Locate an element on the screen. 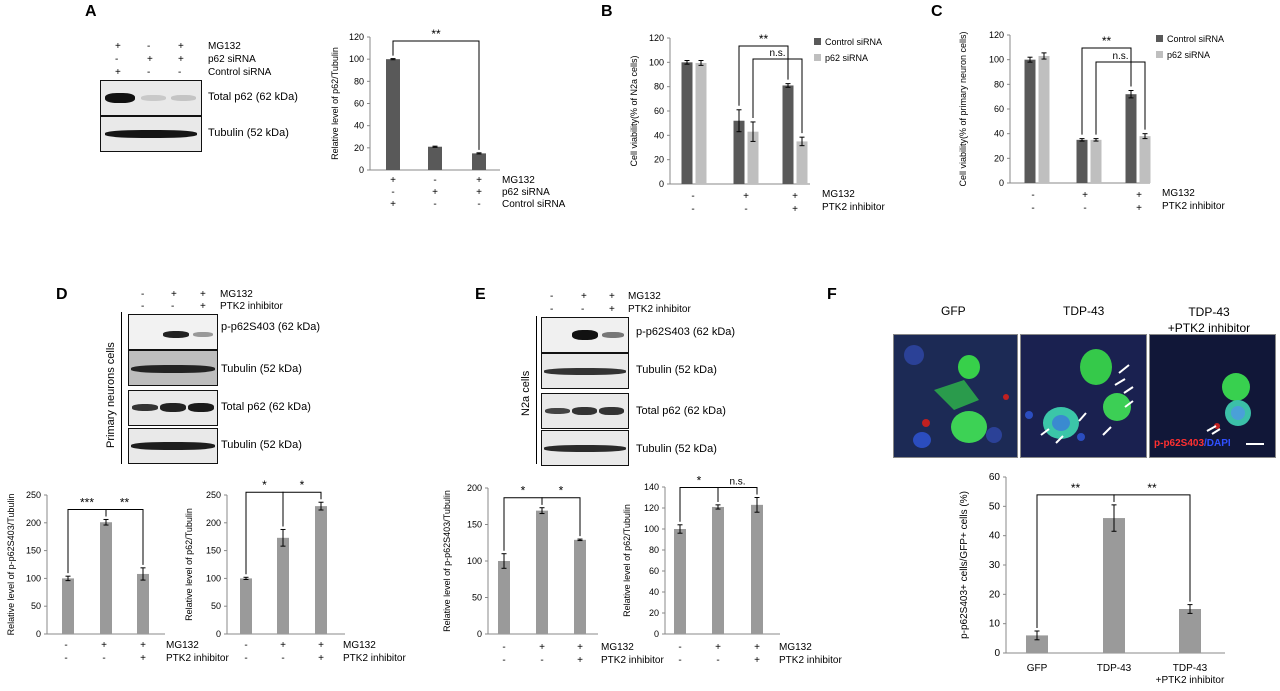 The height and width of the screenshot is (691, 1280). bracket-line is located at coordinates (121, 388).